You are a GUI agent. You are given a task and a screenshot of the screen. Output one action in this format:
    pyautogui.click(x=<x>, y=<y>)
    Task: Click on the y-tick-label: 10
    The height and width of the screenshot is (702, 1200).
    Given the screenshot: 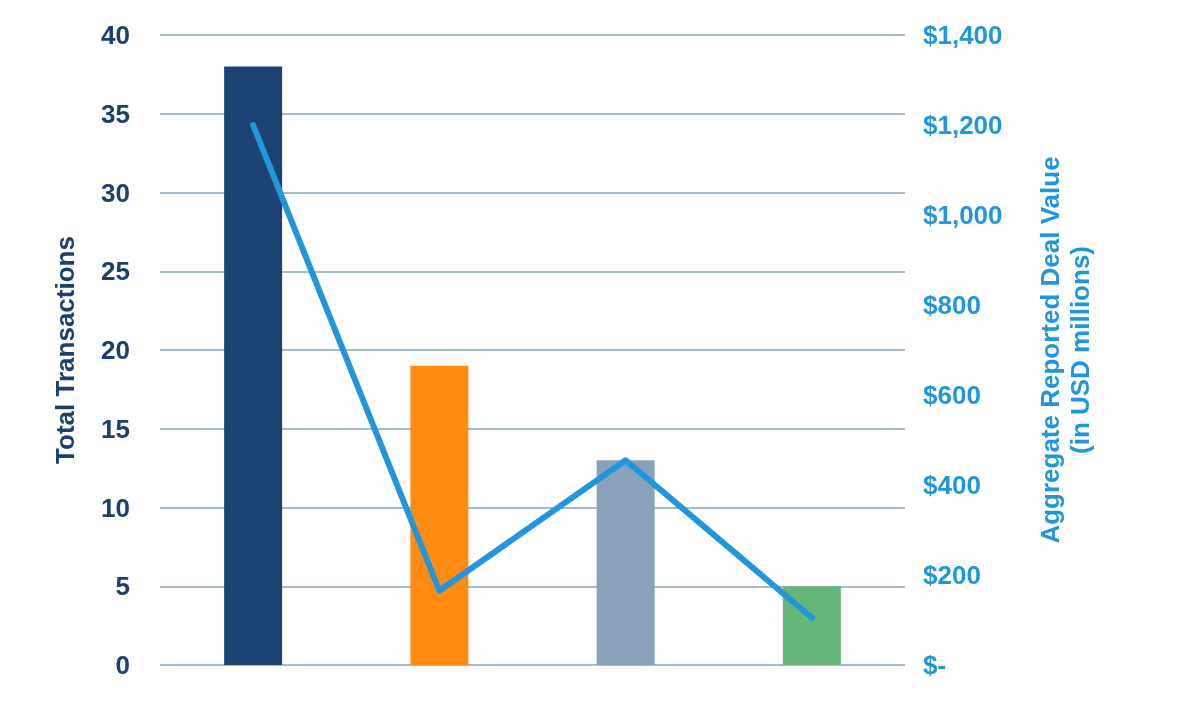 What is the action you would take?
    pyautogui.click(x=115, y=507)
    